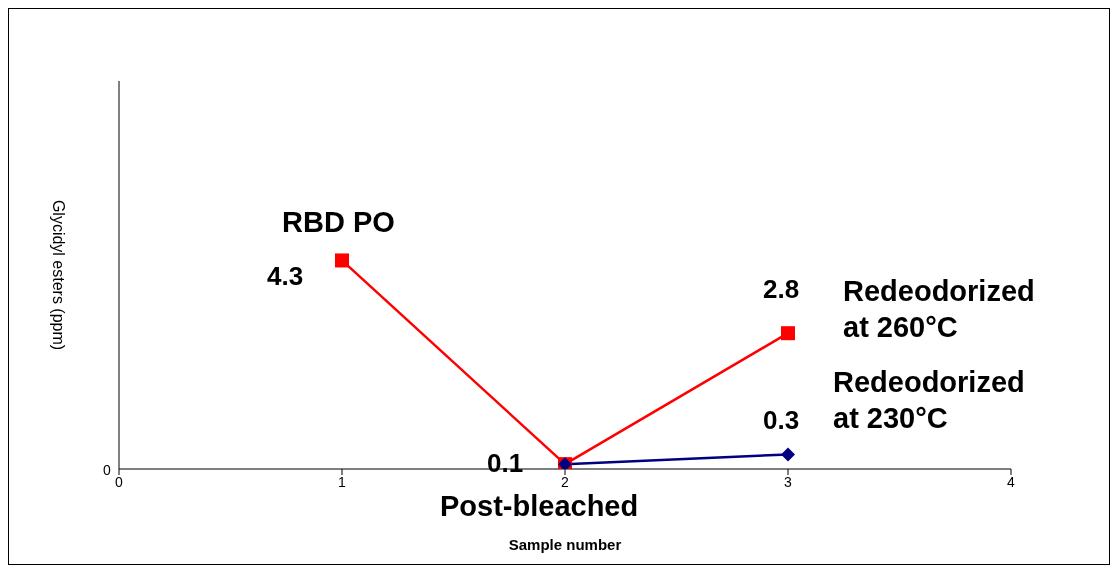 Image resolution: width=1119 pixels, height=574 pixels. What do you see at coordinates (59, 275) in the screenshot?
I see `y-axis-title: Glycidyl esters (ppm)` at bounding box center [59, 275].